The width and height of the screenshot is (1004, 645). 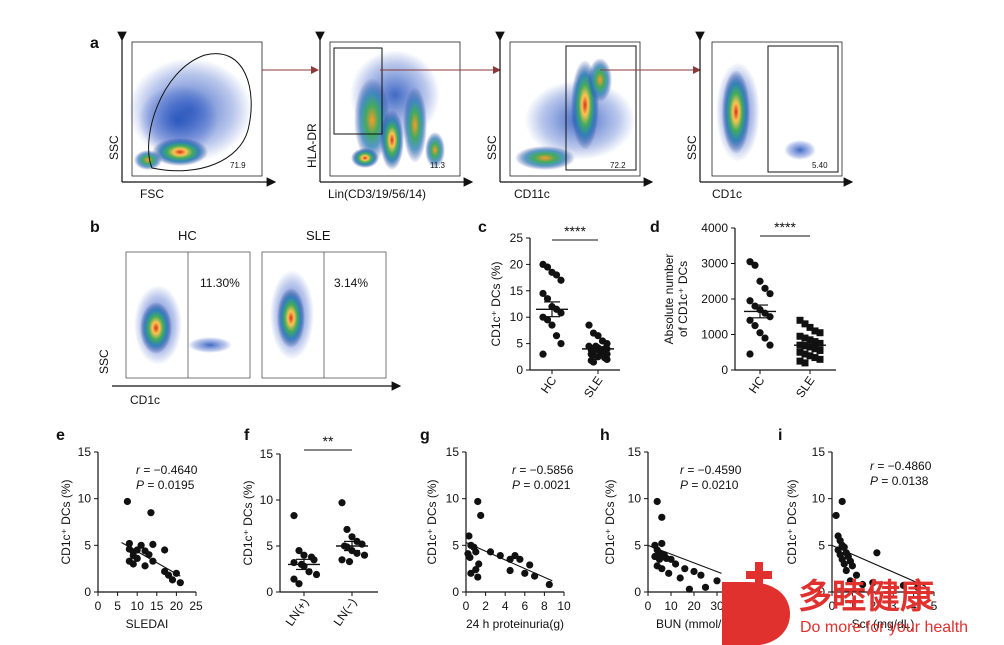 I want to click on watermark-brand: 多睦健康, so click(x=866, y=596).